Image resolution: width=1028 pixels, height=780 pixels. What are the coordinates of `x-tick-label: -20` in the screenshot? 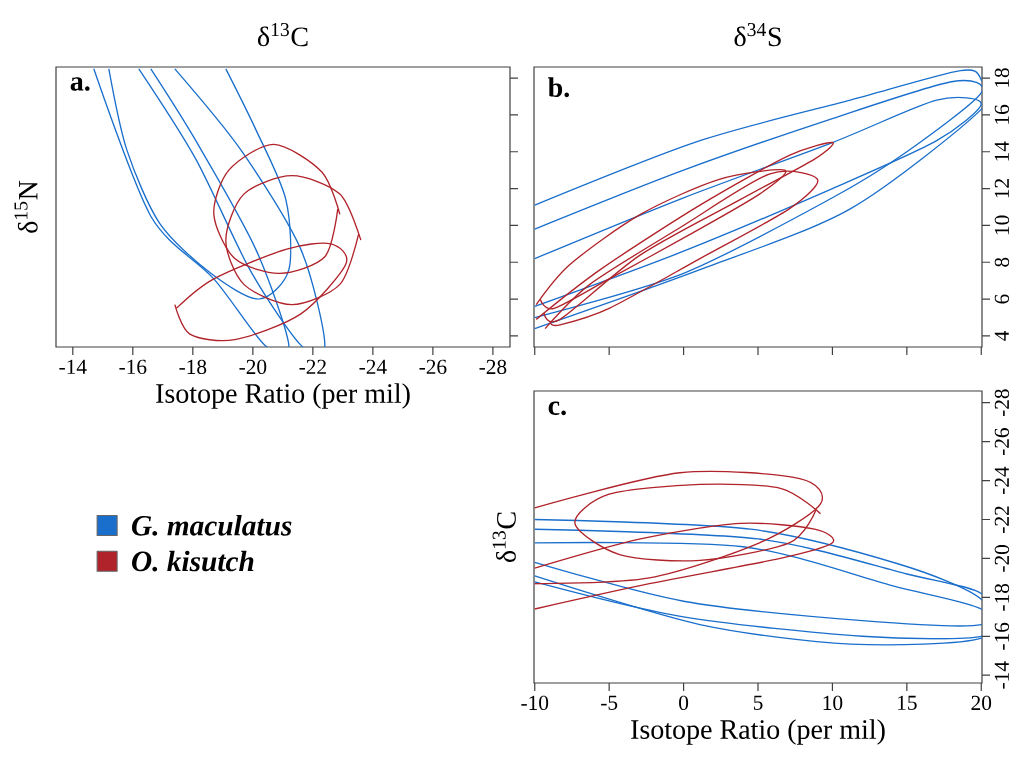 It's located at (253, 367).